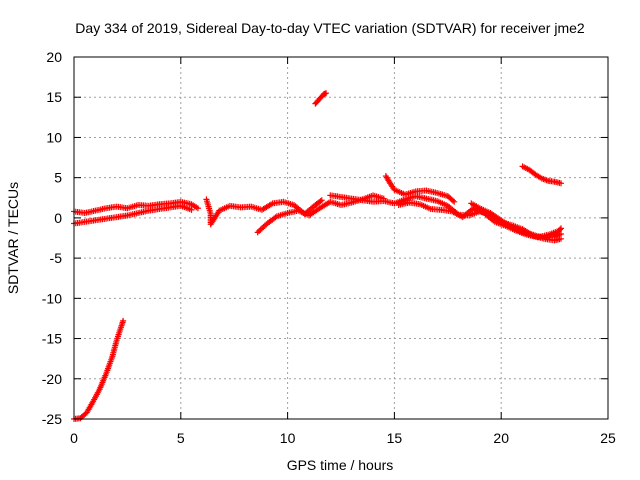 This screenshot has height=480, width=640. What do you see at coordinates (58, 178) in the screenshot?
I see `y-tick-label: 5` at bounding box center [58, 178].